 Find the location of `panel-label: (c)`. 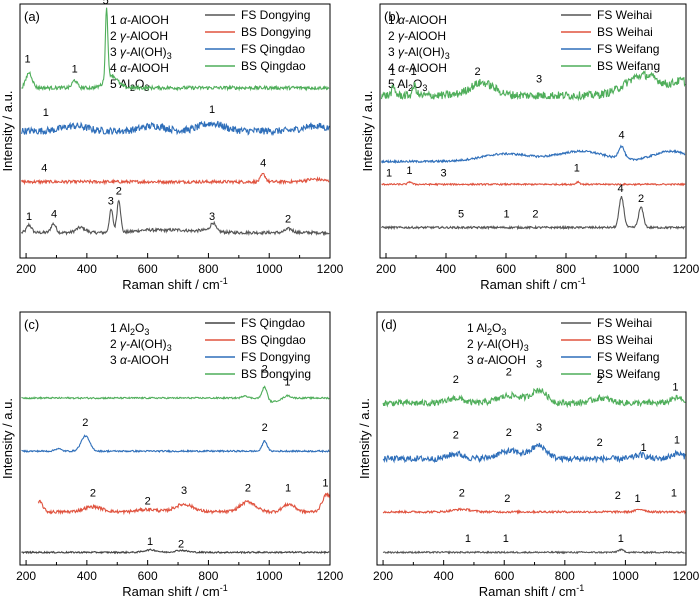

panel-label: (c) is located at coordinates (31, 324).